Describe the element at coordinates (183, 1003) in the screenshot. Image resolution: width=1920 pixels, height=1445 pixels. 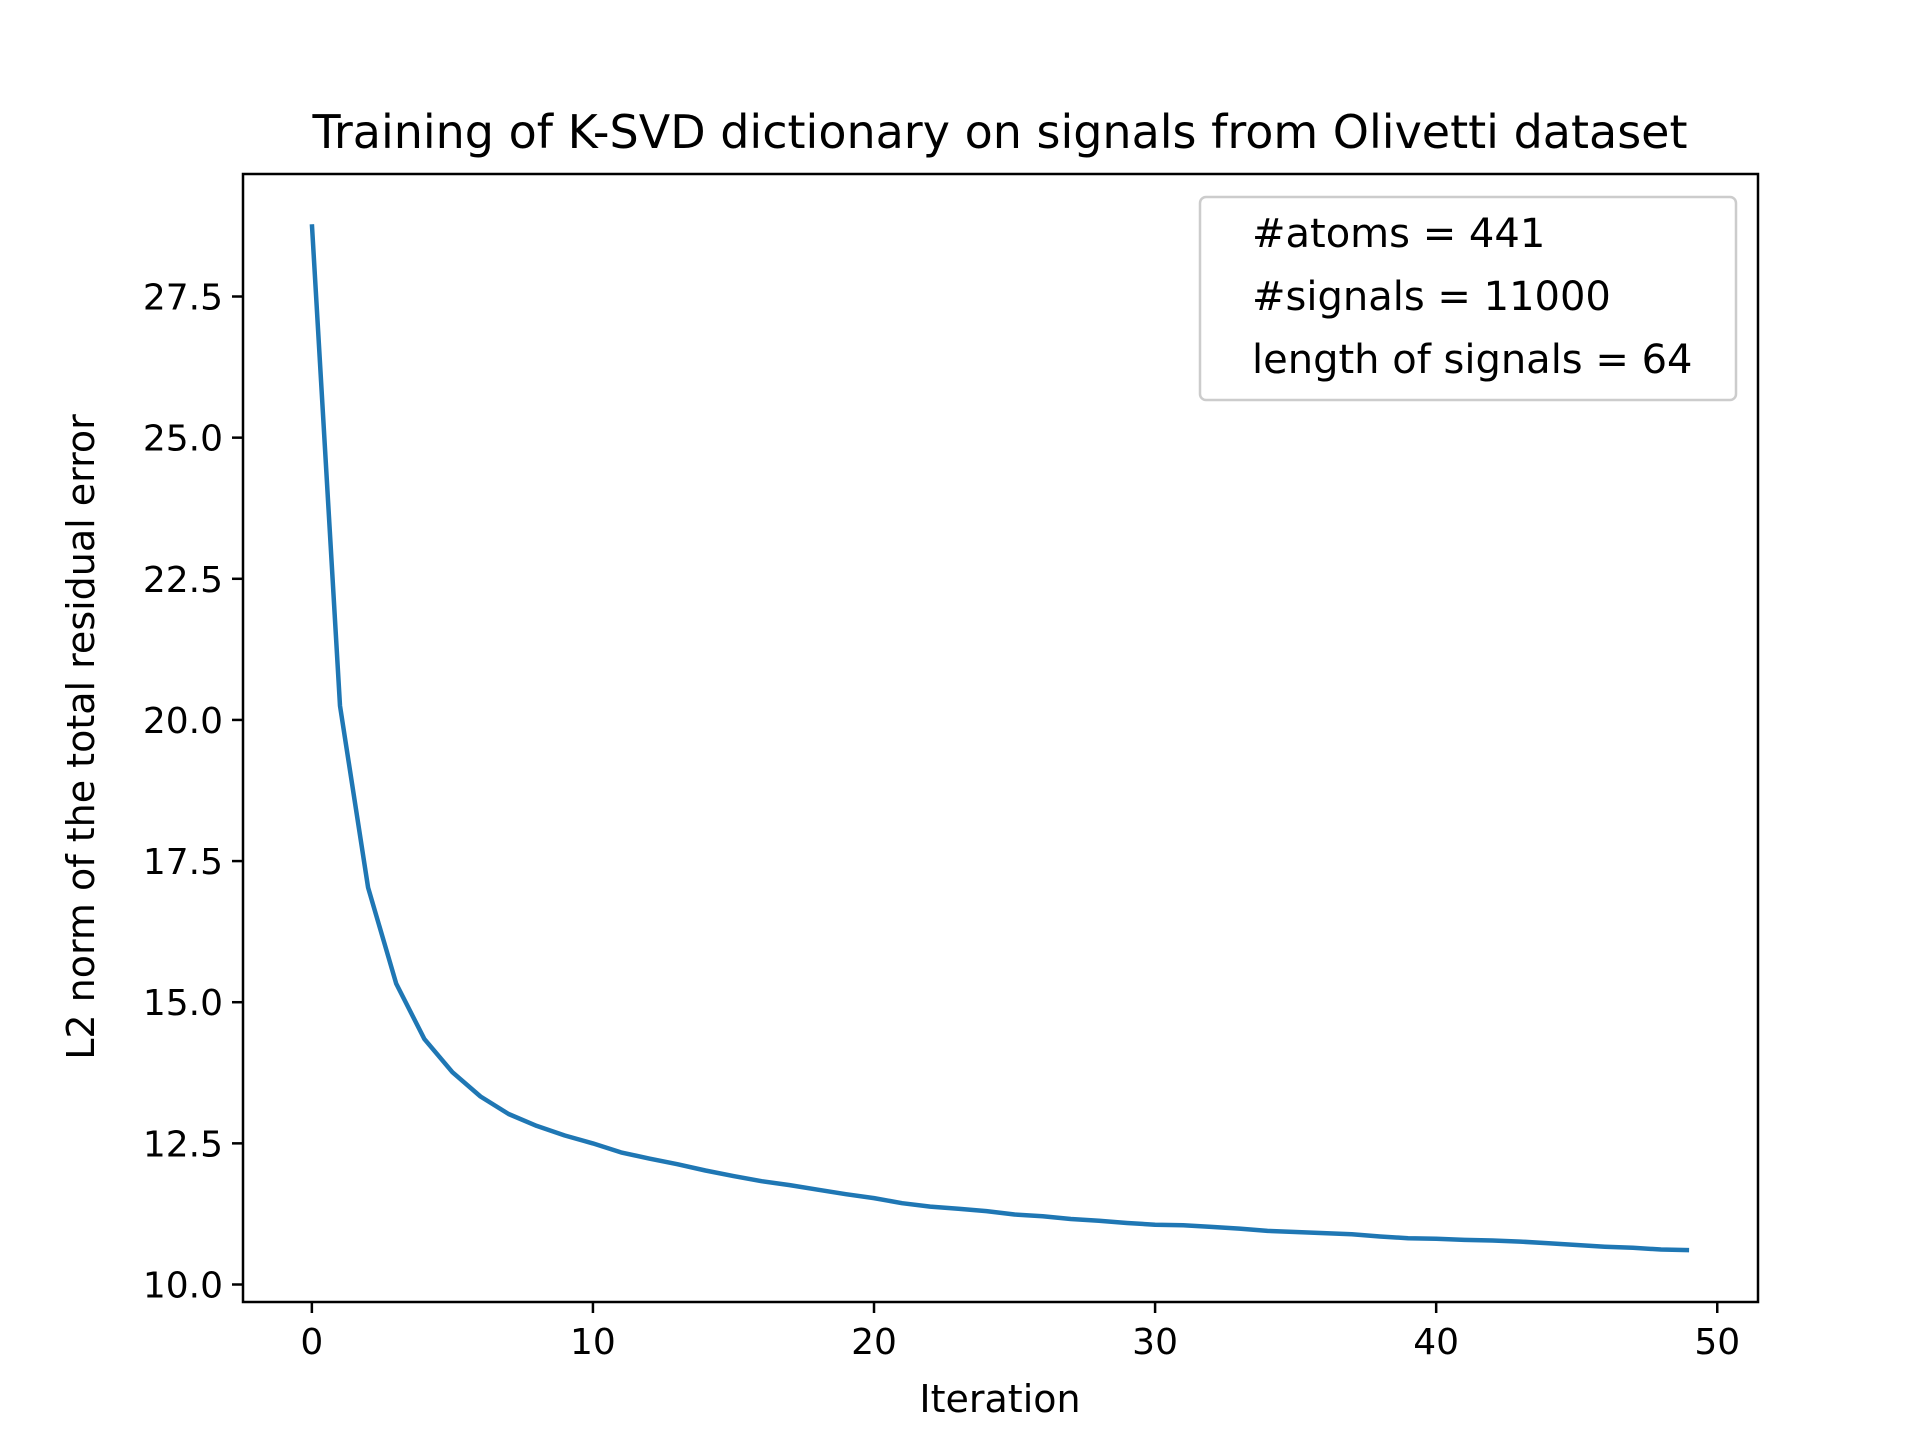
I see `y-tick-label: 15.0` at that location.